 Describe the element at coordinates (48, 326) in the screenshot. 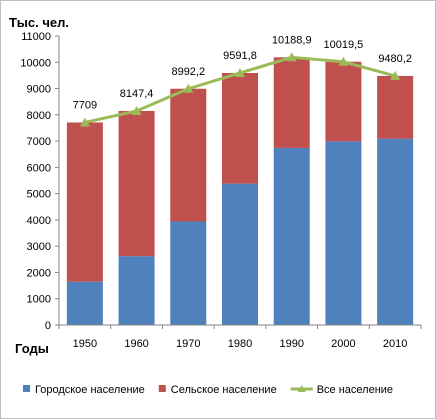

I see `y-tick-label: 0` at that location.